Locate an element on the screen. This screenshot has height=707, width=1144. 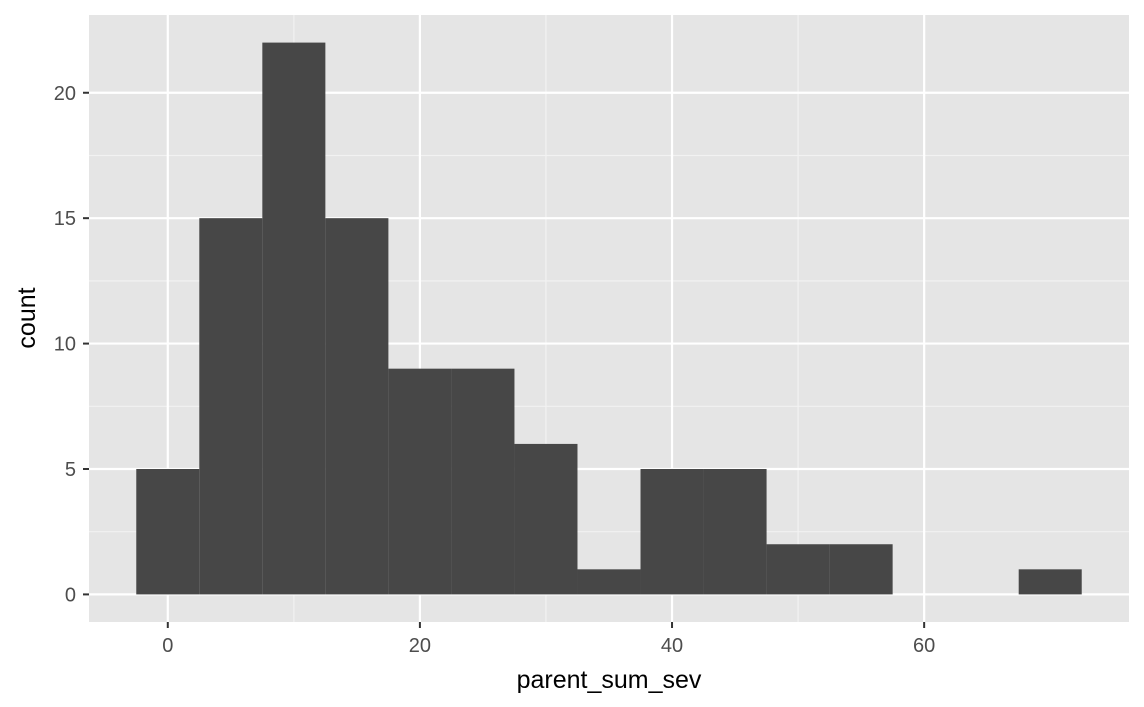
y-tick-label: 20 is located at coordinates (65, 94).